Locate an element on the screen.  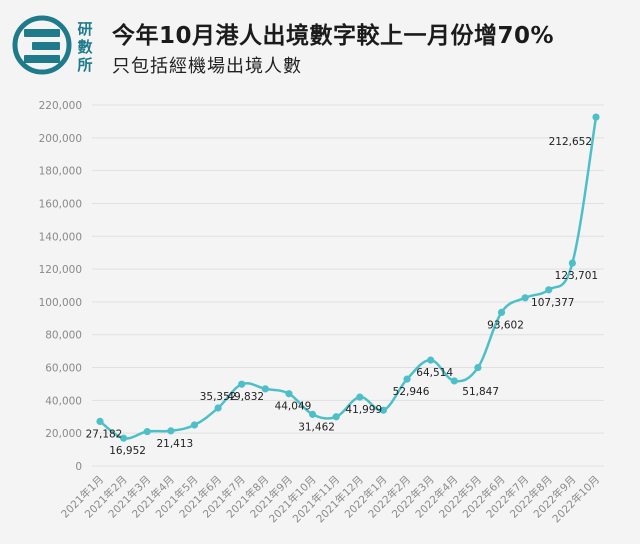
data-label: 27,182 is located at coordinates (104, 434).